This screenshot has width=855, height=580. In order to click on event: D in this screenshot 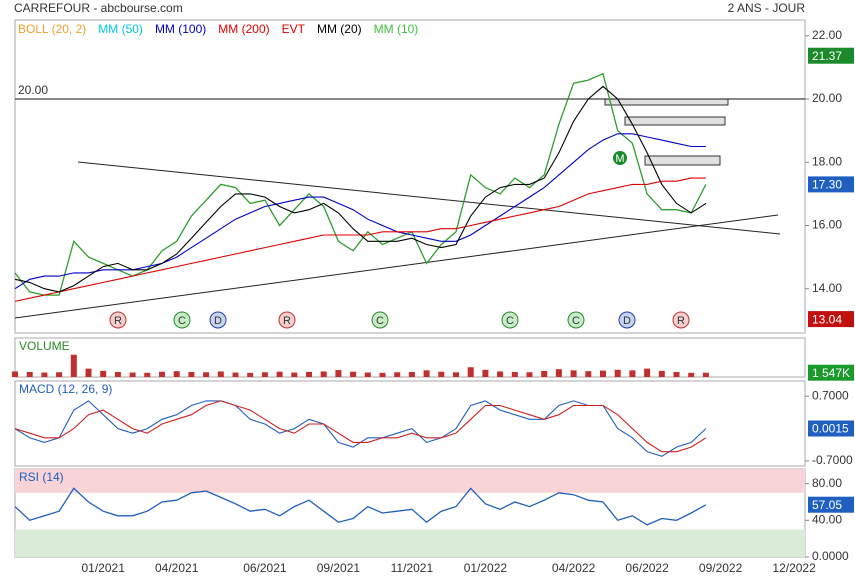, I will do `click(627, 320)`.